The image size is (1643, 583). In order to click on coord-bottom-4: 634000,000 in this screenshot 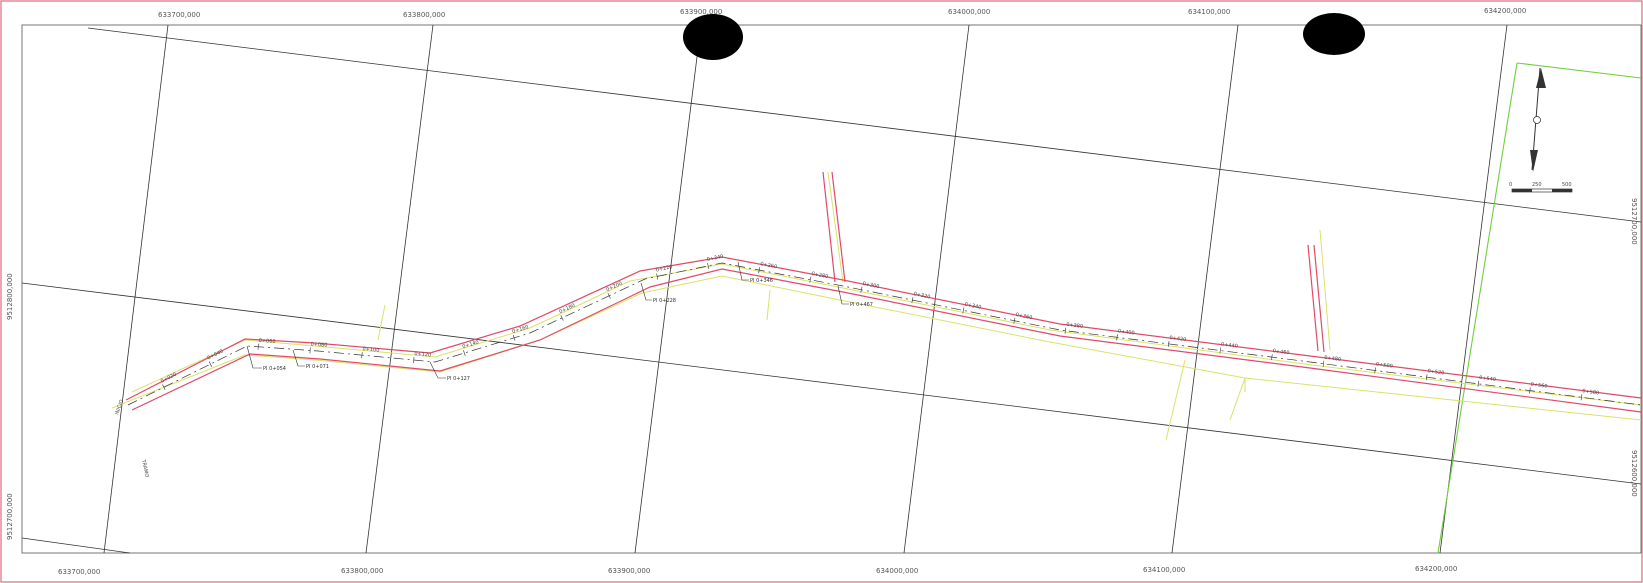, I will do `click(897, 571)`.